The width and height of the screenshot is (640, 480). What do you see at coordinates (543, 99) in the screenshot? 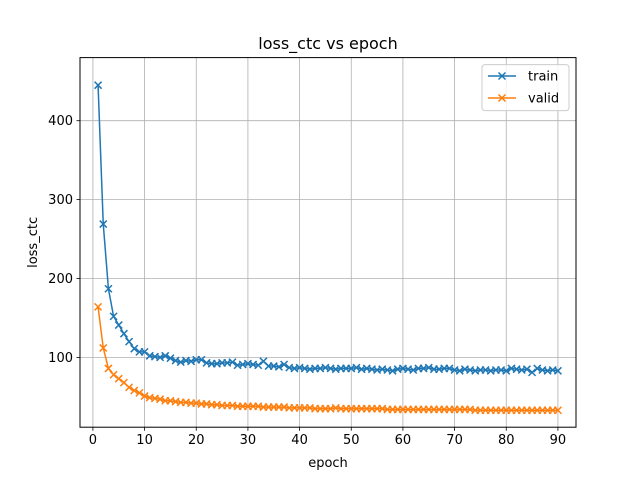
I see `legend-label-valid: valid` at bounding box center [543, 99].